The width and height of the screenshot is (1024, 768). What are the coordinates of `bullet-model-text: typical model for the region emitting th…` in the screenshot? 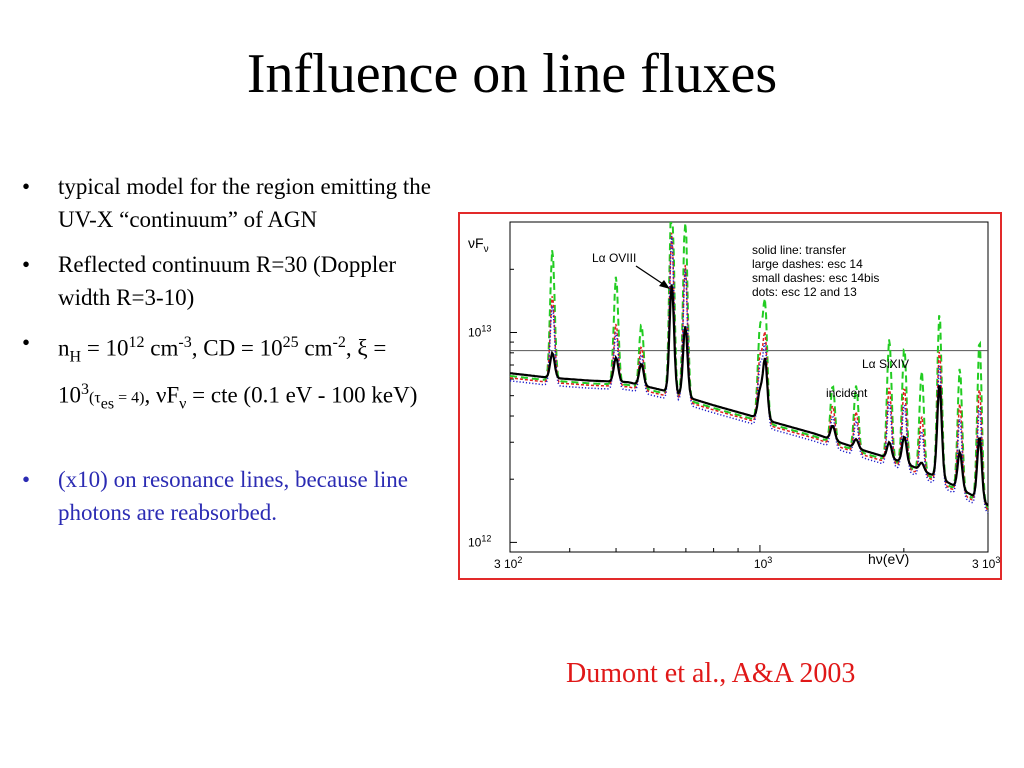 It's located at (245, 203).